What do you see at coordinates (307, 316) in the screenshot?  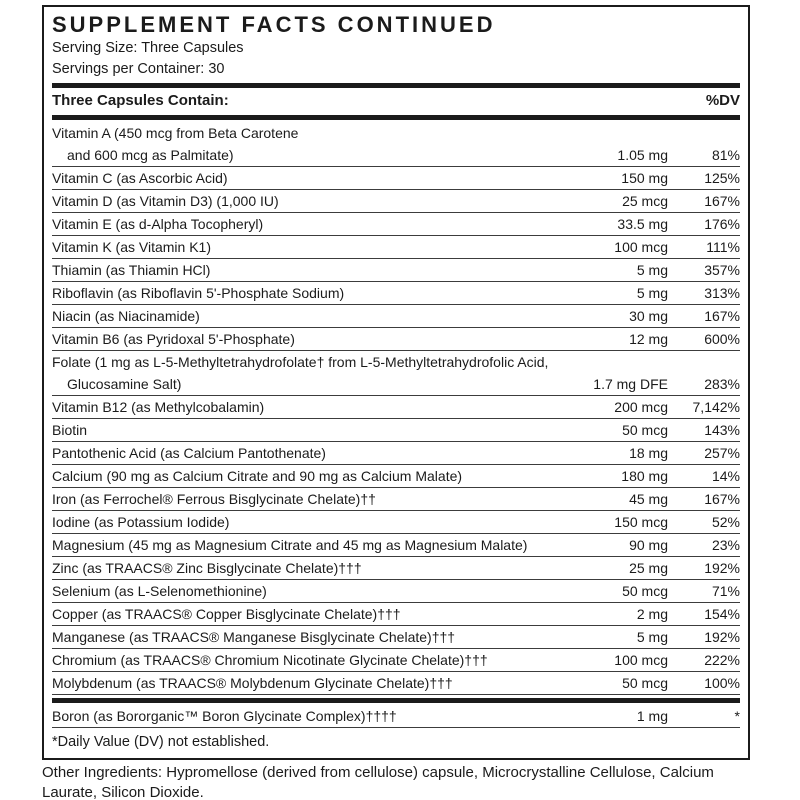 I see `row-name: Niacin (as Niacinamide)` at bounding box center [307, 316].